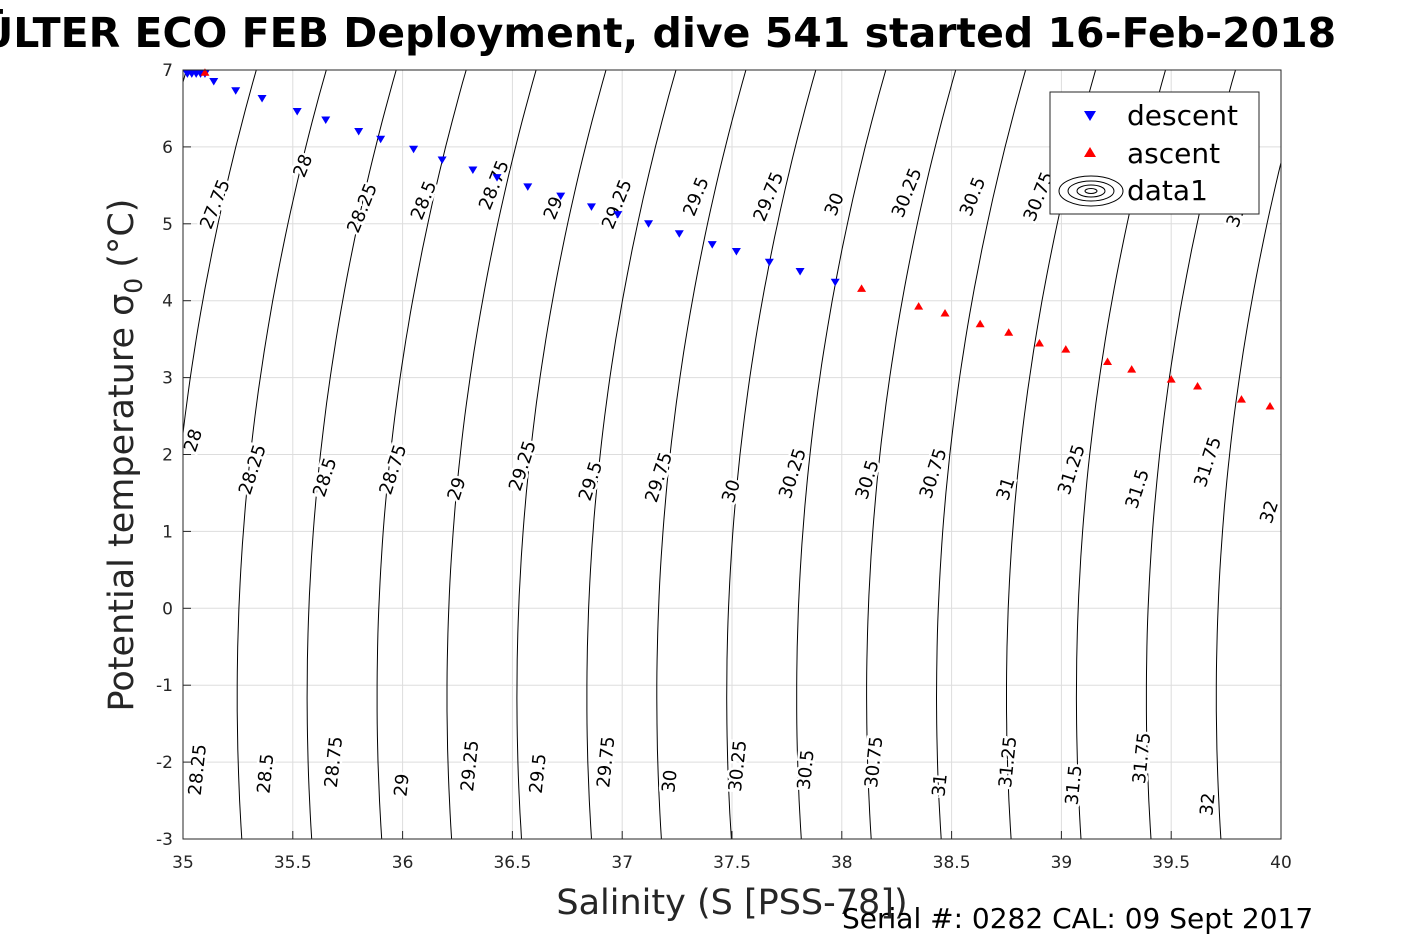 This screenshot has height=945, width=1417. Describe the element at coordinates (874, 761) in the screenshot. I see `contour-label: 30.75` at that location.